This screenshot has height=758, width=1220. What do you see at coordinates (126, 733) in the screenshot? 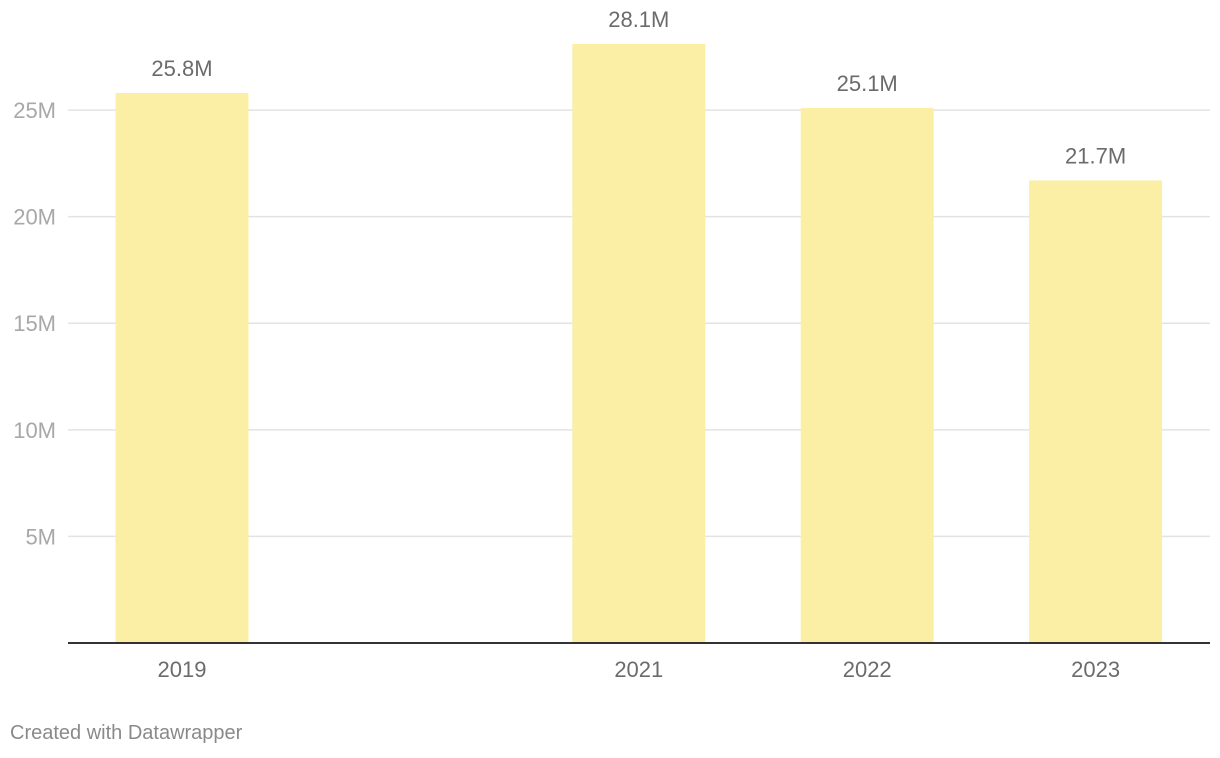
I see `footer-credit: Created with Datawrapper` at bounding box center [126, 733].